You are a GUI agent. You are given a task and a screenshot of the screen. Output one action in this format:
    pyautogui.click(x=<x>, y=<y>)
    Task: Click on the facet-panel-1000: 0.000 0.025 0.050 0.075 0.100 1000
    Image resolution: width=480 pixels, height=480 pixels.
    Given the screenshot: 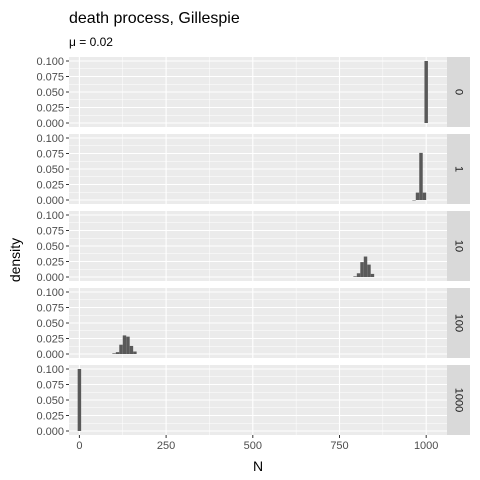 What is the action you would take?
    pyautogui.click(x=253, y=401)
    